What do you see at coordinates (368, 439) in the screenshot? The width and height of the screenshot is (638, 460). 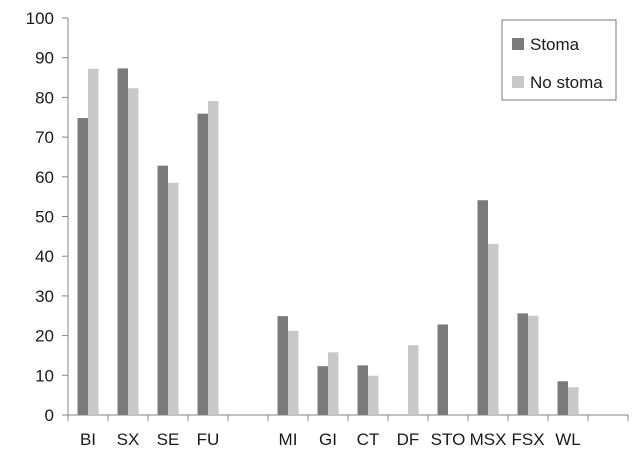 I see `x-tick-label: CT` at bounding box center [368, 439].